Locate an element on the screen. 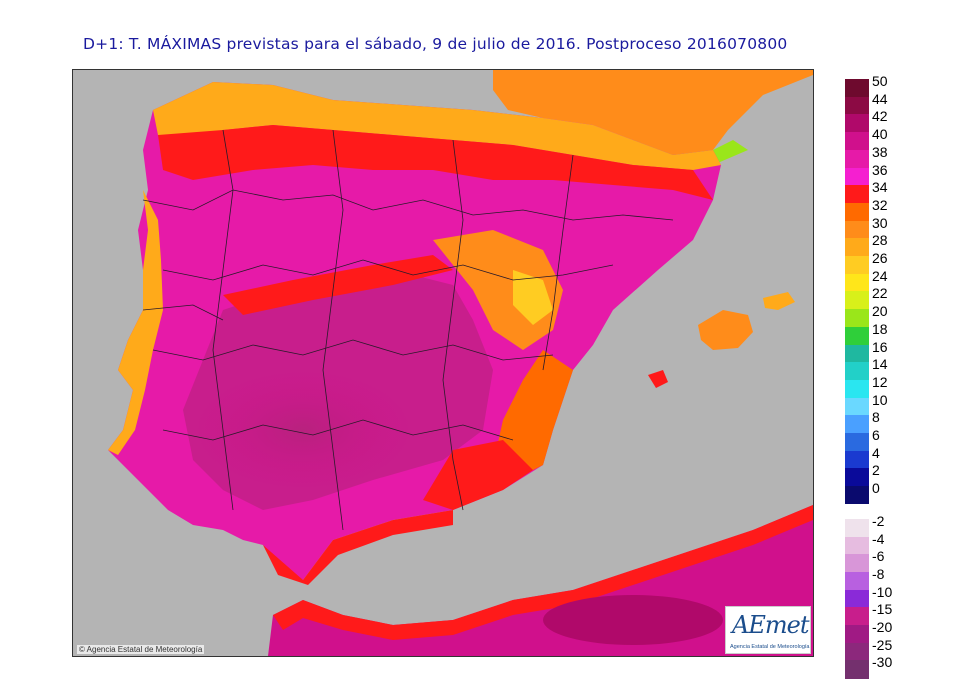  legend-label: 4 is located at coordinates (876, 452).